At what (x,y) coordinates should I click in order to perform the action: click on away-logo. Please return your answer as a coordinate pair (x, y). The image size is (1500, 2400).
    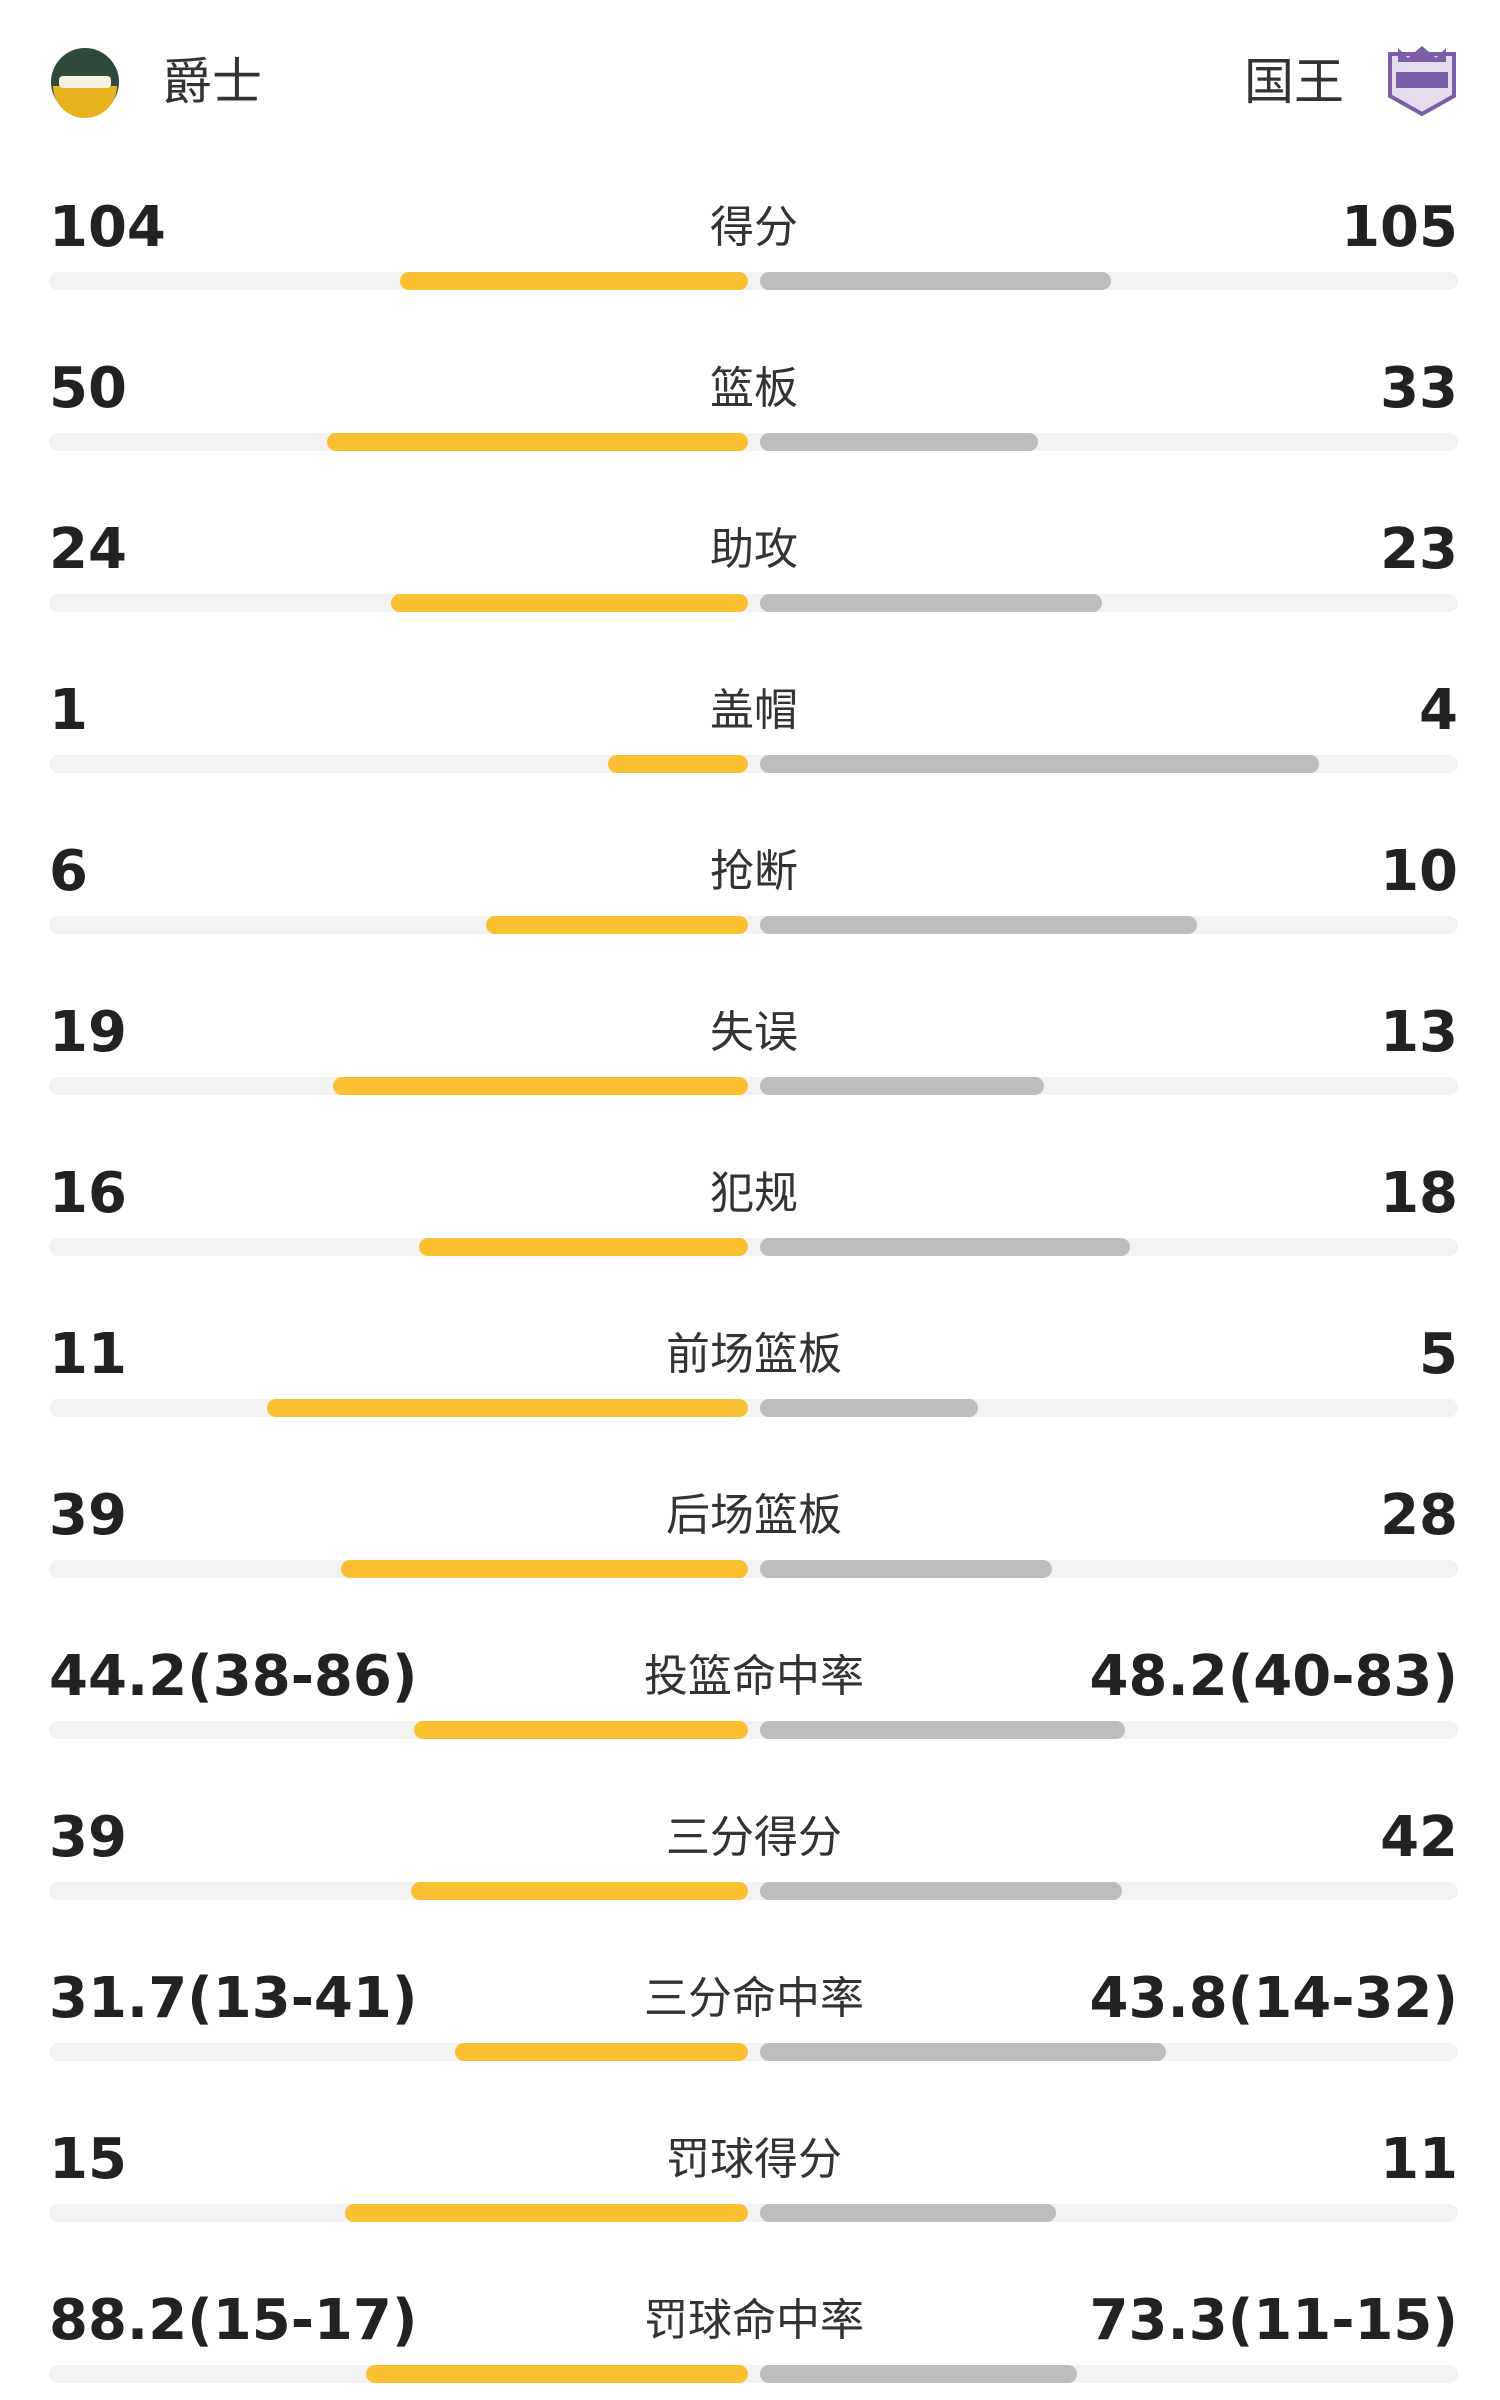
    Looking at the image, I should click on (1422, 81).